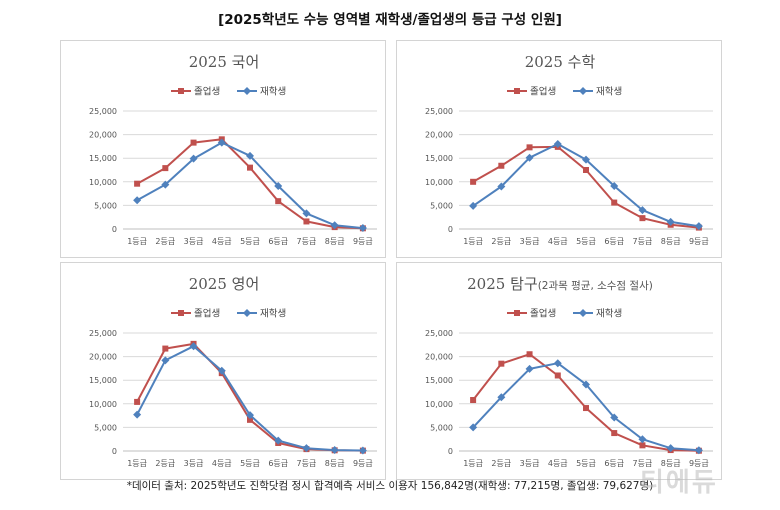 This screenshot has height=510, width=780. What do you see at coordinates (165, 241) in the screenshot?
I see `x-tick-label: 2등급` at bounding box center [165, 241].